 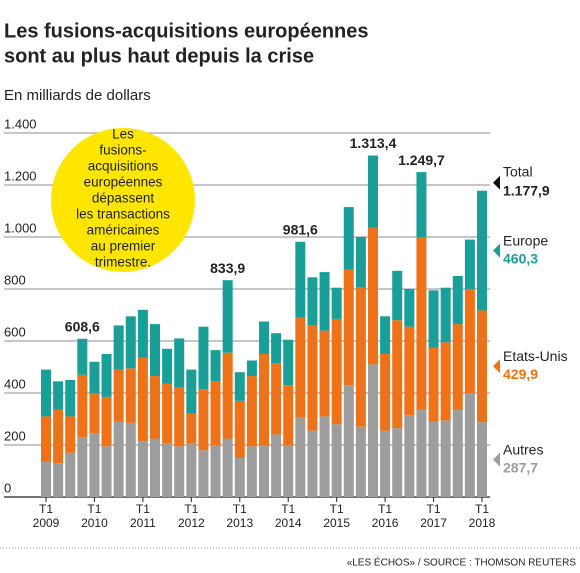 I want to click on title-line: Les fusions-acquisitions européennes, so click(x=186, y=31).